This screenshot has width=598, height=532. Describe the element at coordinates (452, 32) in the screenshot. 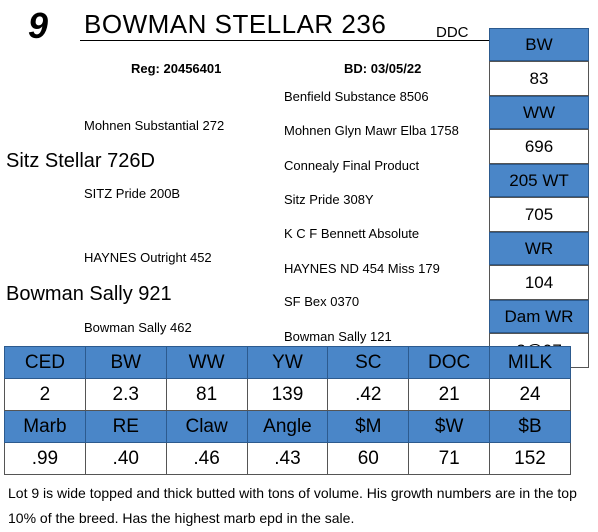

I see `tag-label: DDC` at that location.